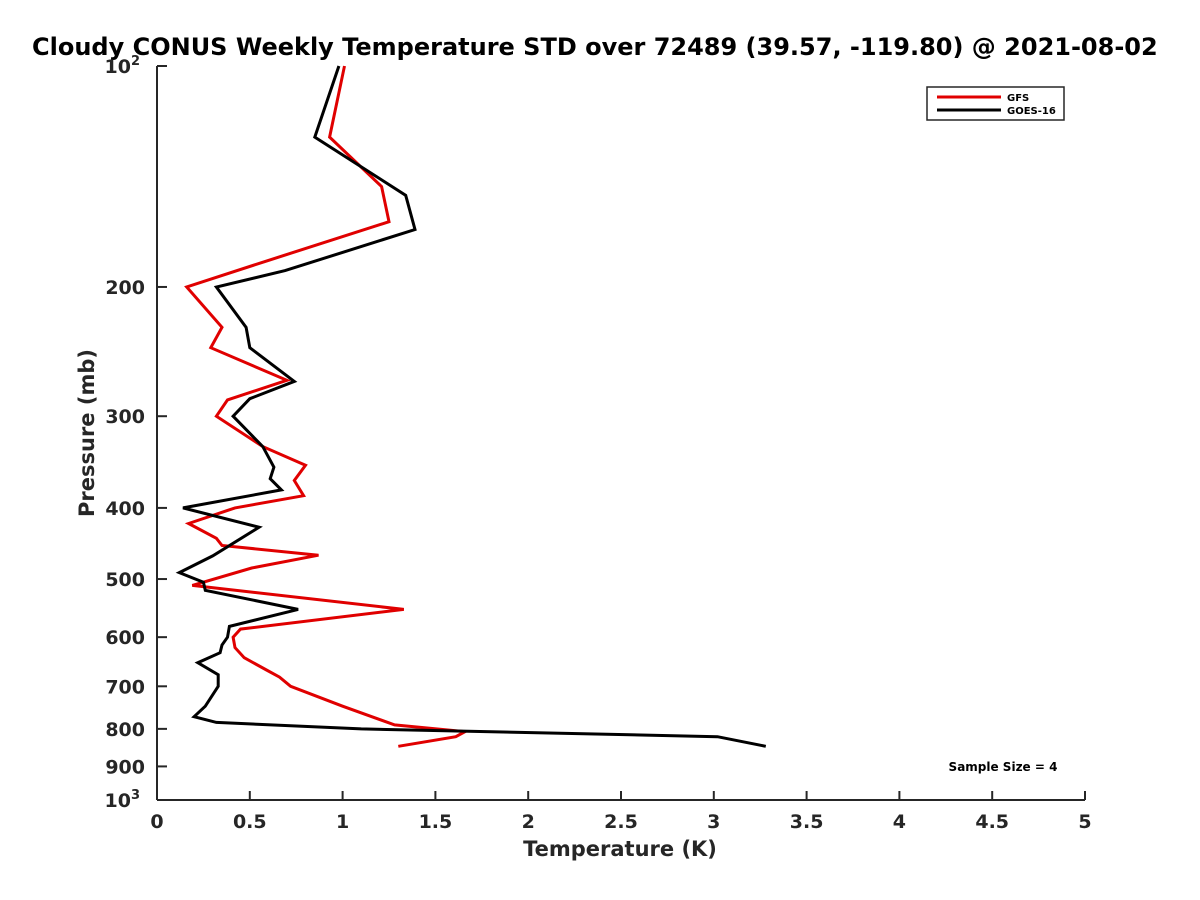  What do you see at coordinates (156, 822) in the screenshot?
I see `x-tick-label: 0` at bounding box center [156, 822].